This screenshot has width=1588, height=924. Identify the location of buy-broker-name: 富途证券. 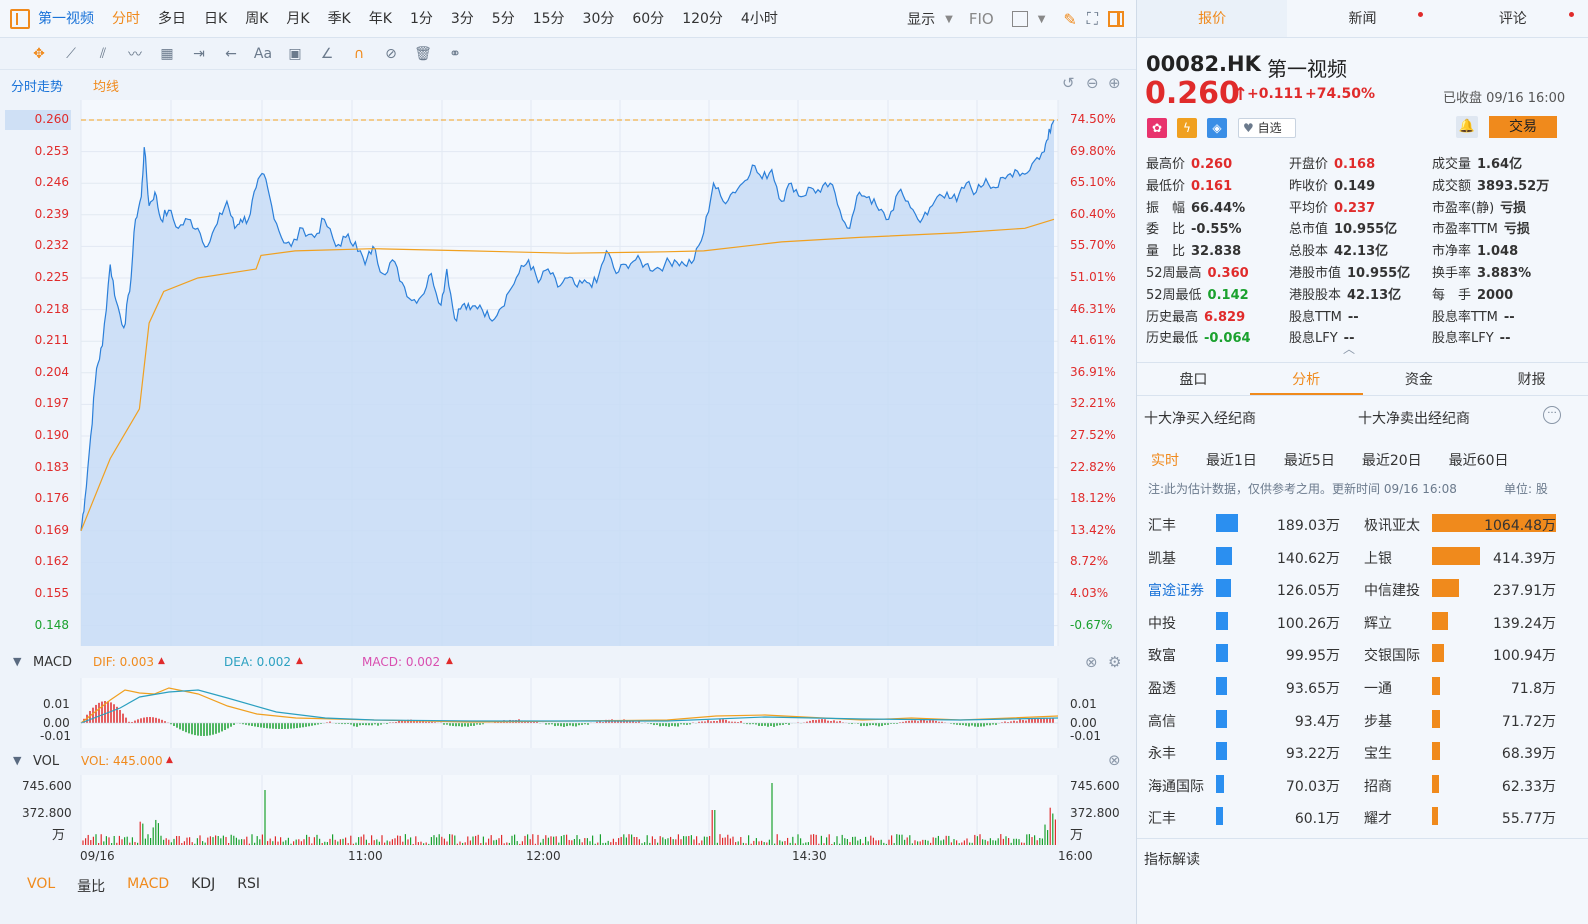
(1176, 591).